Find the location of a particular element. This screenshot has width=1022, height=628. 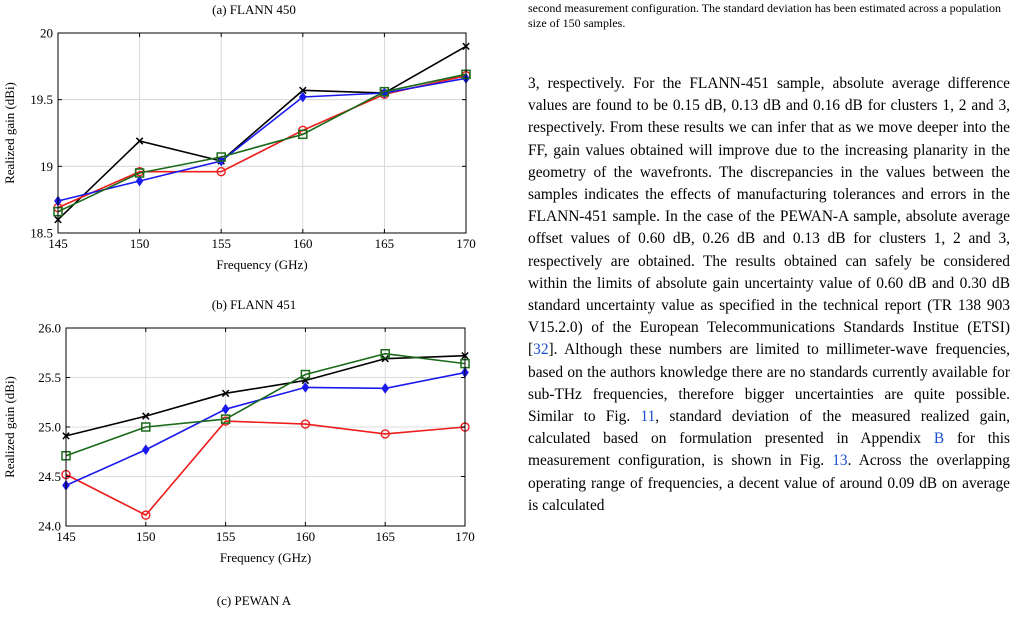

caption-c: (c) PEWAN A is located at coordinates (254, 600).